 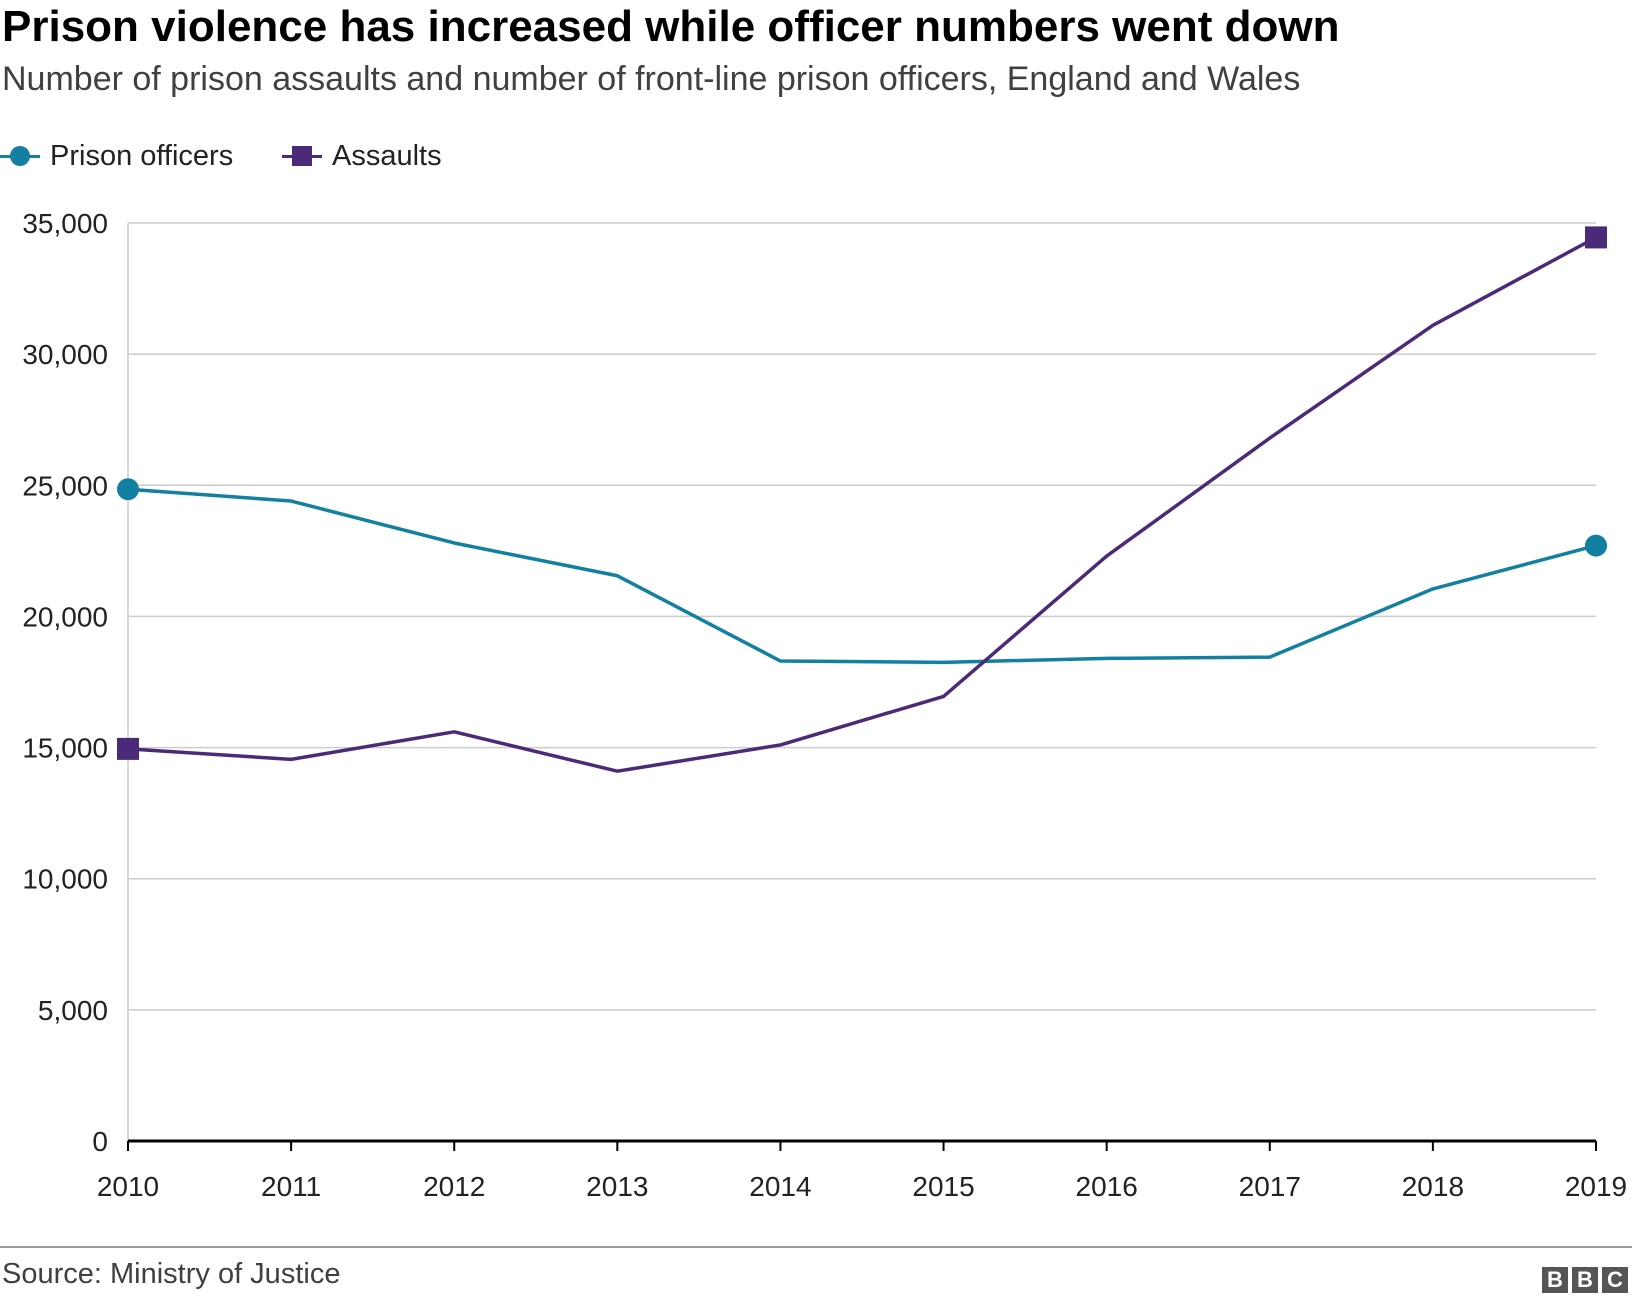 What do you see at coordinates (617, 1185) in the screenshot?
I see `x-tick-label: 2013` at bounding box center [617, 1185].